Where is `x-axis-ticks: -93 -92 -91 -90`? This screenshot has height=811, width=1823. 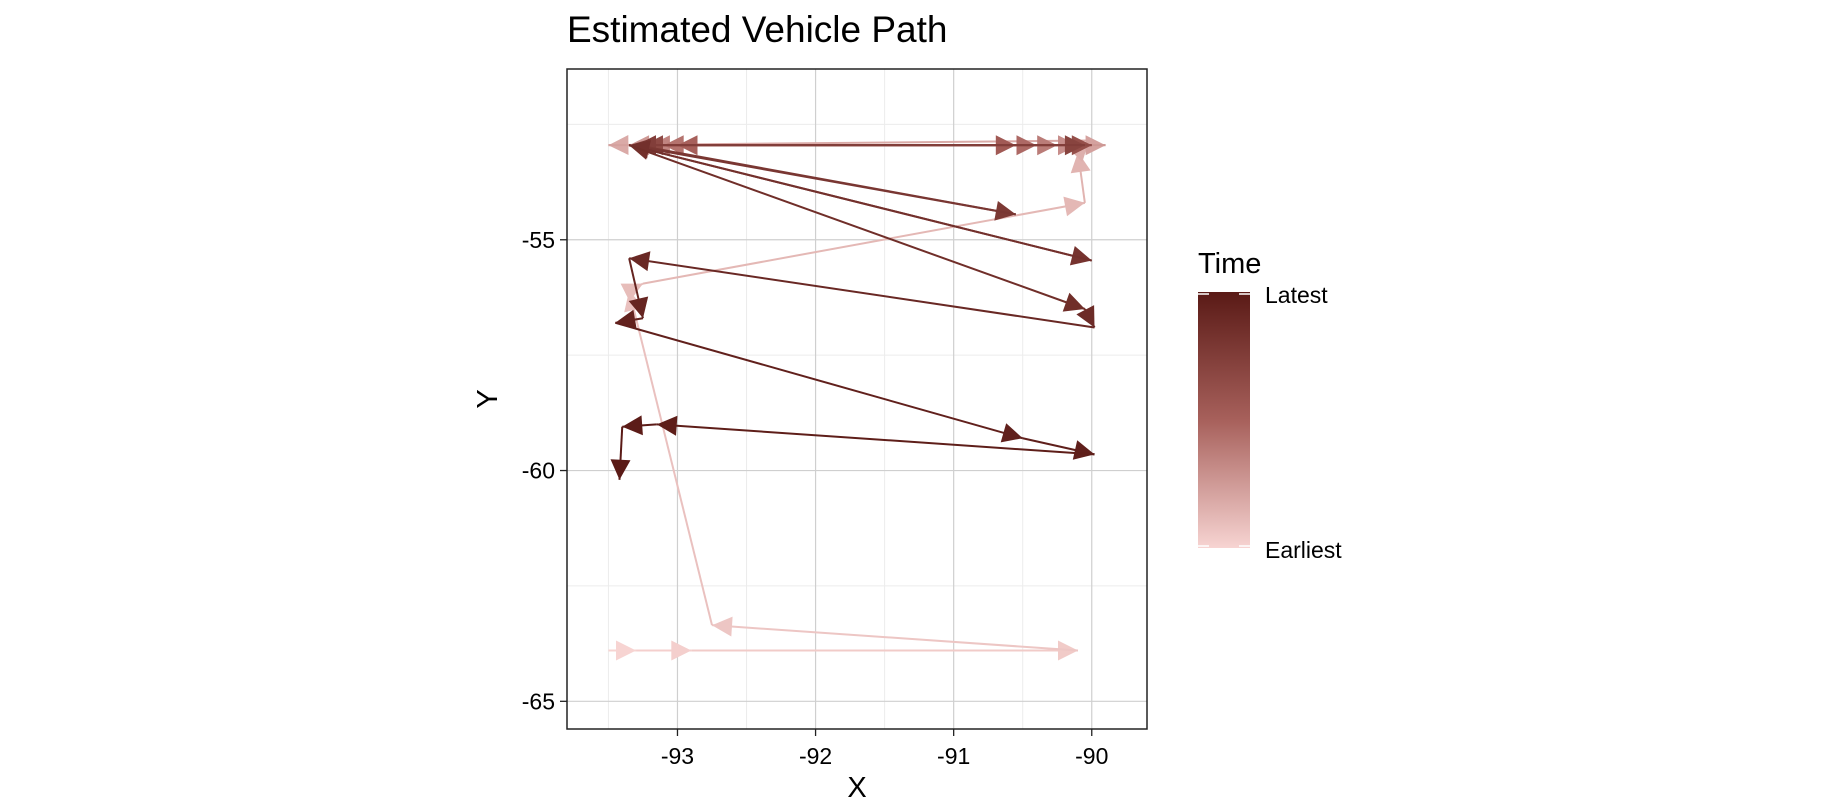 x-axis-ticks: -93 -92 -91 -90 is located at coordinates (884, 749).